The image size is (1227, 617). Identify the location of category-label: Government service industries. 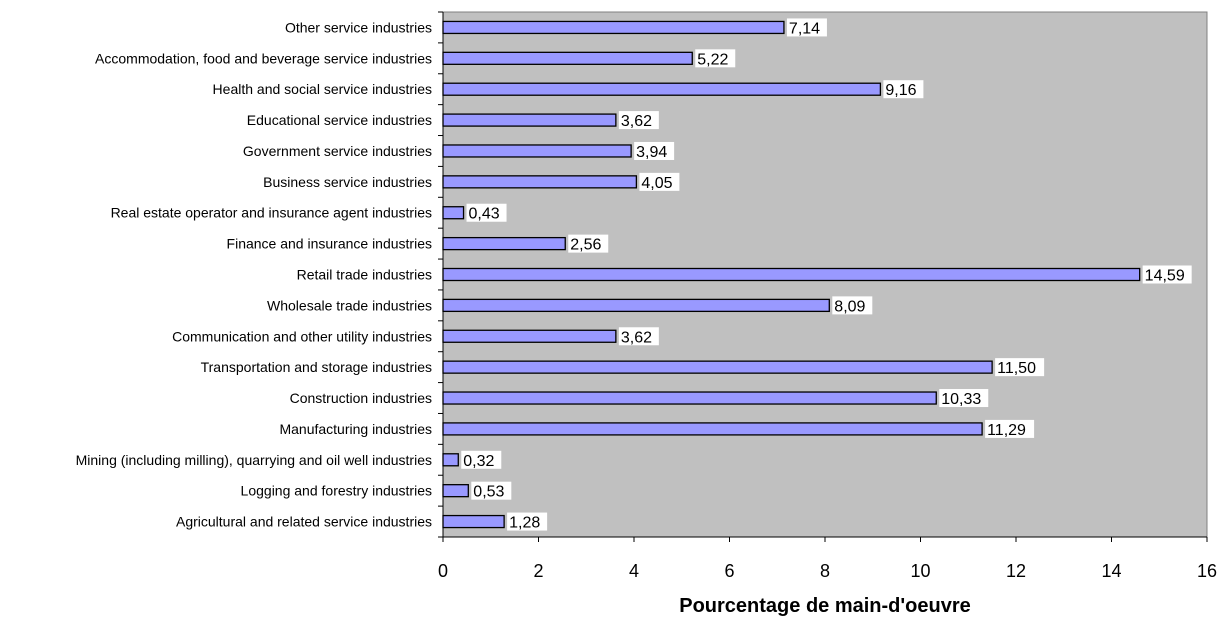
(337, 151).